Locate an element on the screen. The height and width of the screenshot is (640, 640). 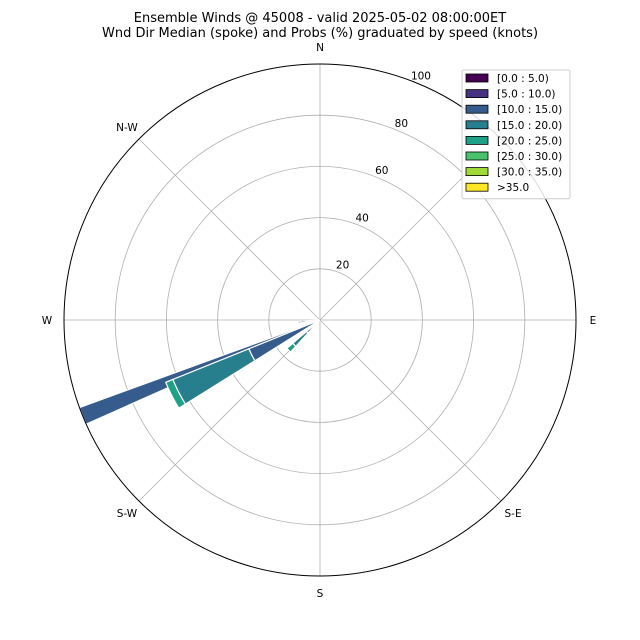
radial-tick-label: 40 is located at coordinates (361, 218).